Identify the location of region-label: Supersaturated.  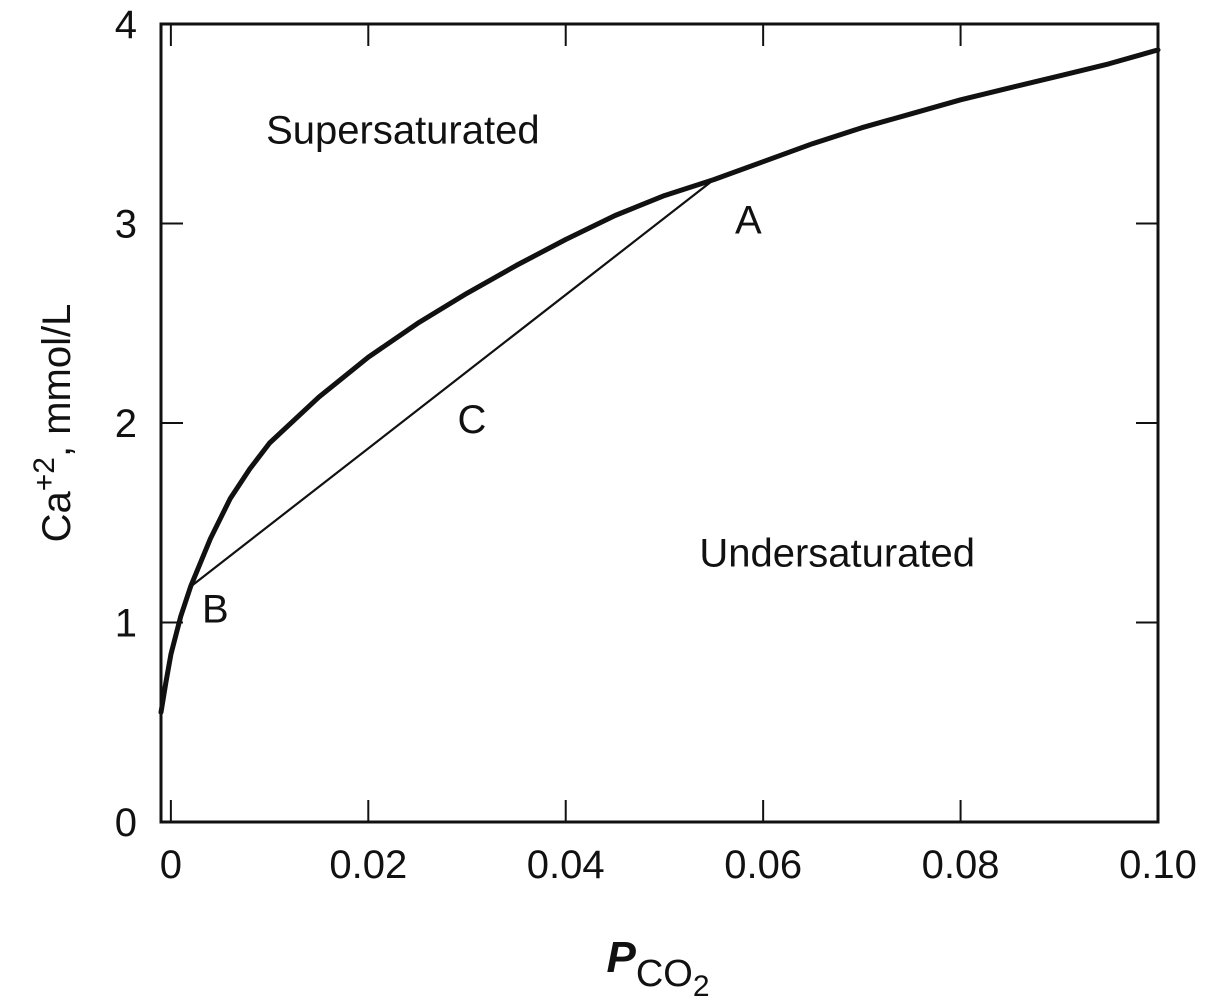
(403, 131).